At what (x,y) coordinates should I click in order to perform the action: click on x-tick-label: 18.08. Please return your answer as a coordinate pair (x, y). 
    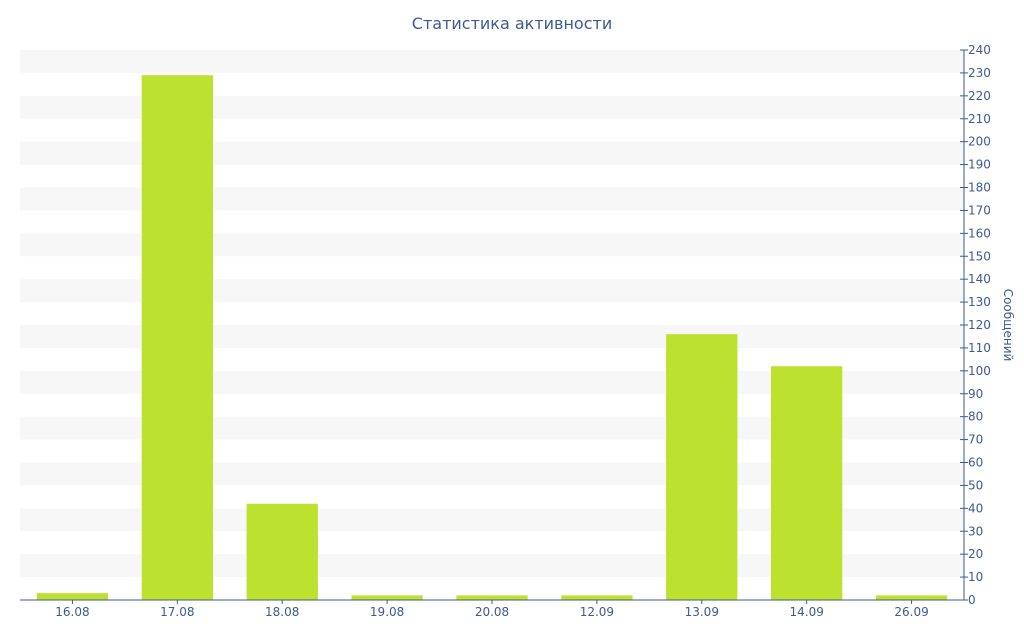
    Looking at the image, I should click on (282, 612).